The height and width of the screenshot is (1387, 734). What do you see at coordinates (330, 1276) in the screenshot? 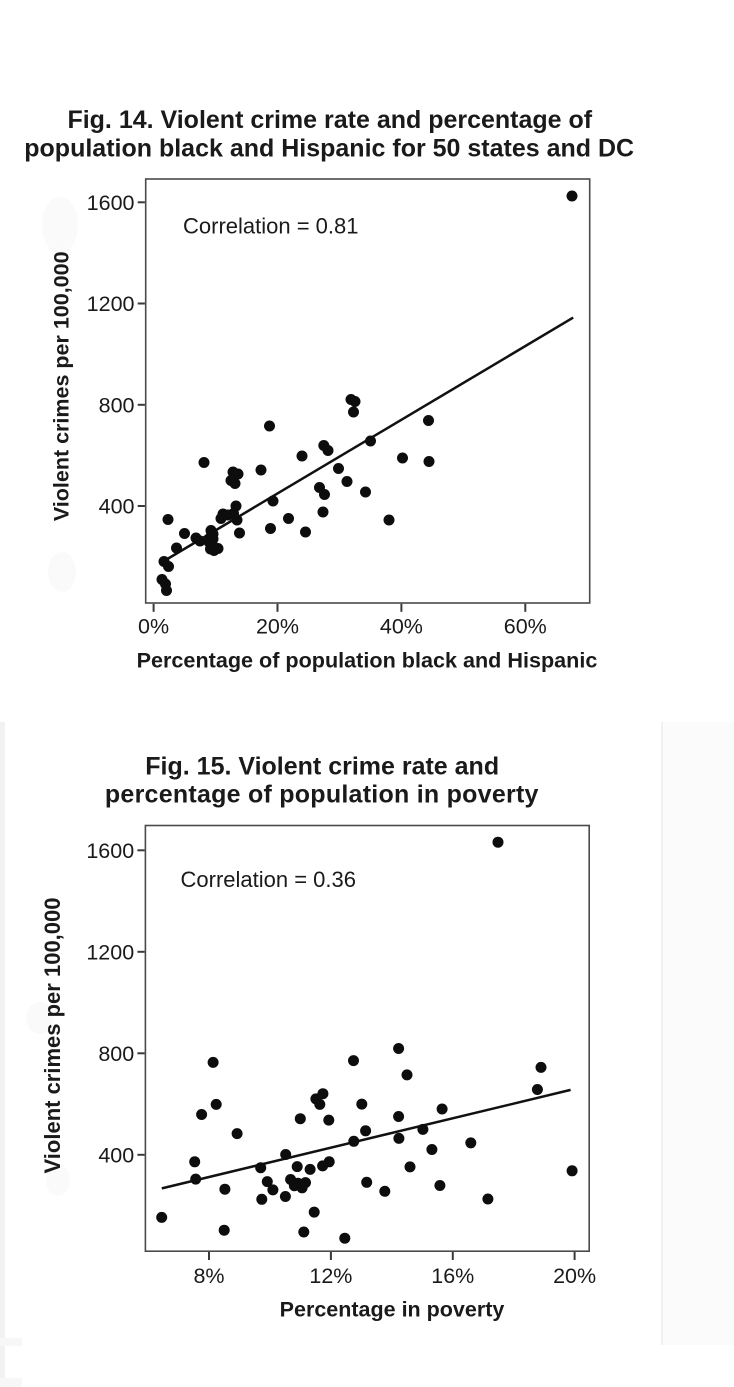
I see `svg-text: 12%` at bounding box center [330, 1276].